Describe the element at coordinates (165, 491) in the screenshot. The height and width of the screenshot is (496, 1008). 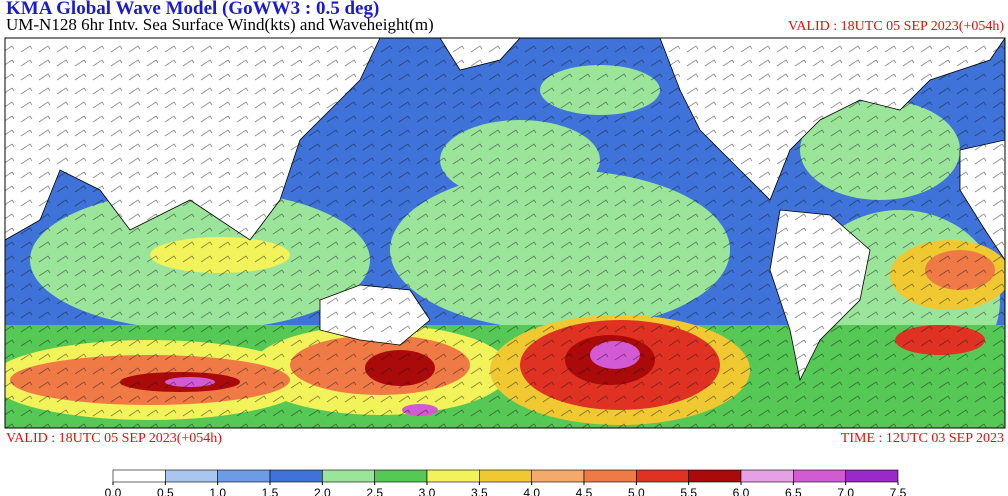
I see `colorbar-tick-label: 0.5` at that location.